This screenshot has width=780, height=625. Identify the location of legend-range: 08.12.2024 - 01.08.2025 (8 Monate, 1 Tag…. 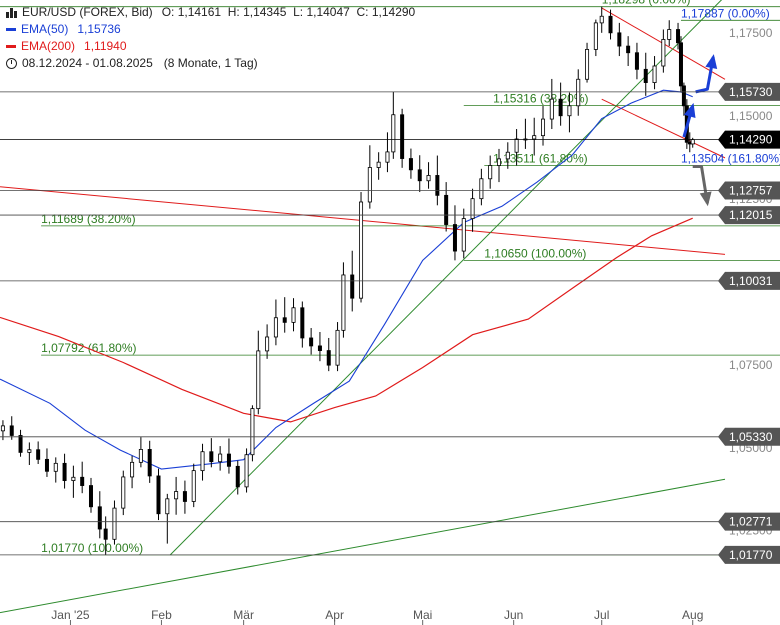
(210, 63).